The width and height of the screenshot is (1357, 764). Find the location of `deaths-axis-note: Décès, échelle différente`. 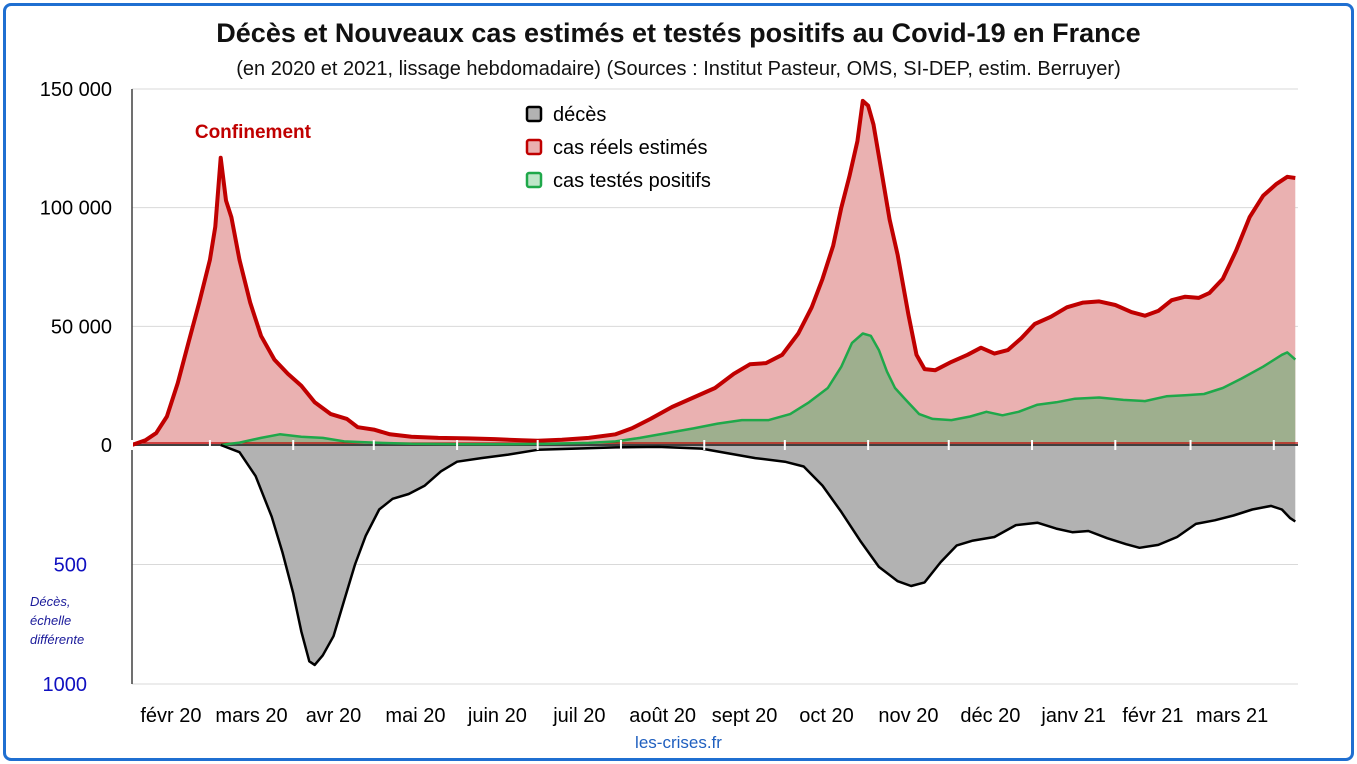

deaths-axis-note: Décès, échelle différente is located at coordinates (70, 620).